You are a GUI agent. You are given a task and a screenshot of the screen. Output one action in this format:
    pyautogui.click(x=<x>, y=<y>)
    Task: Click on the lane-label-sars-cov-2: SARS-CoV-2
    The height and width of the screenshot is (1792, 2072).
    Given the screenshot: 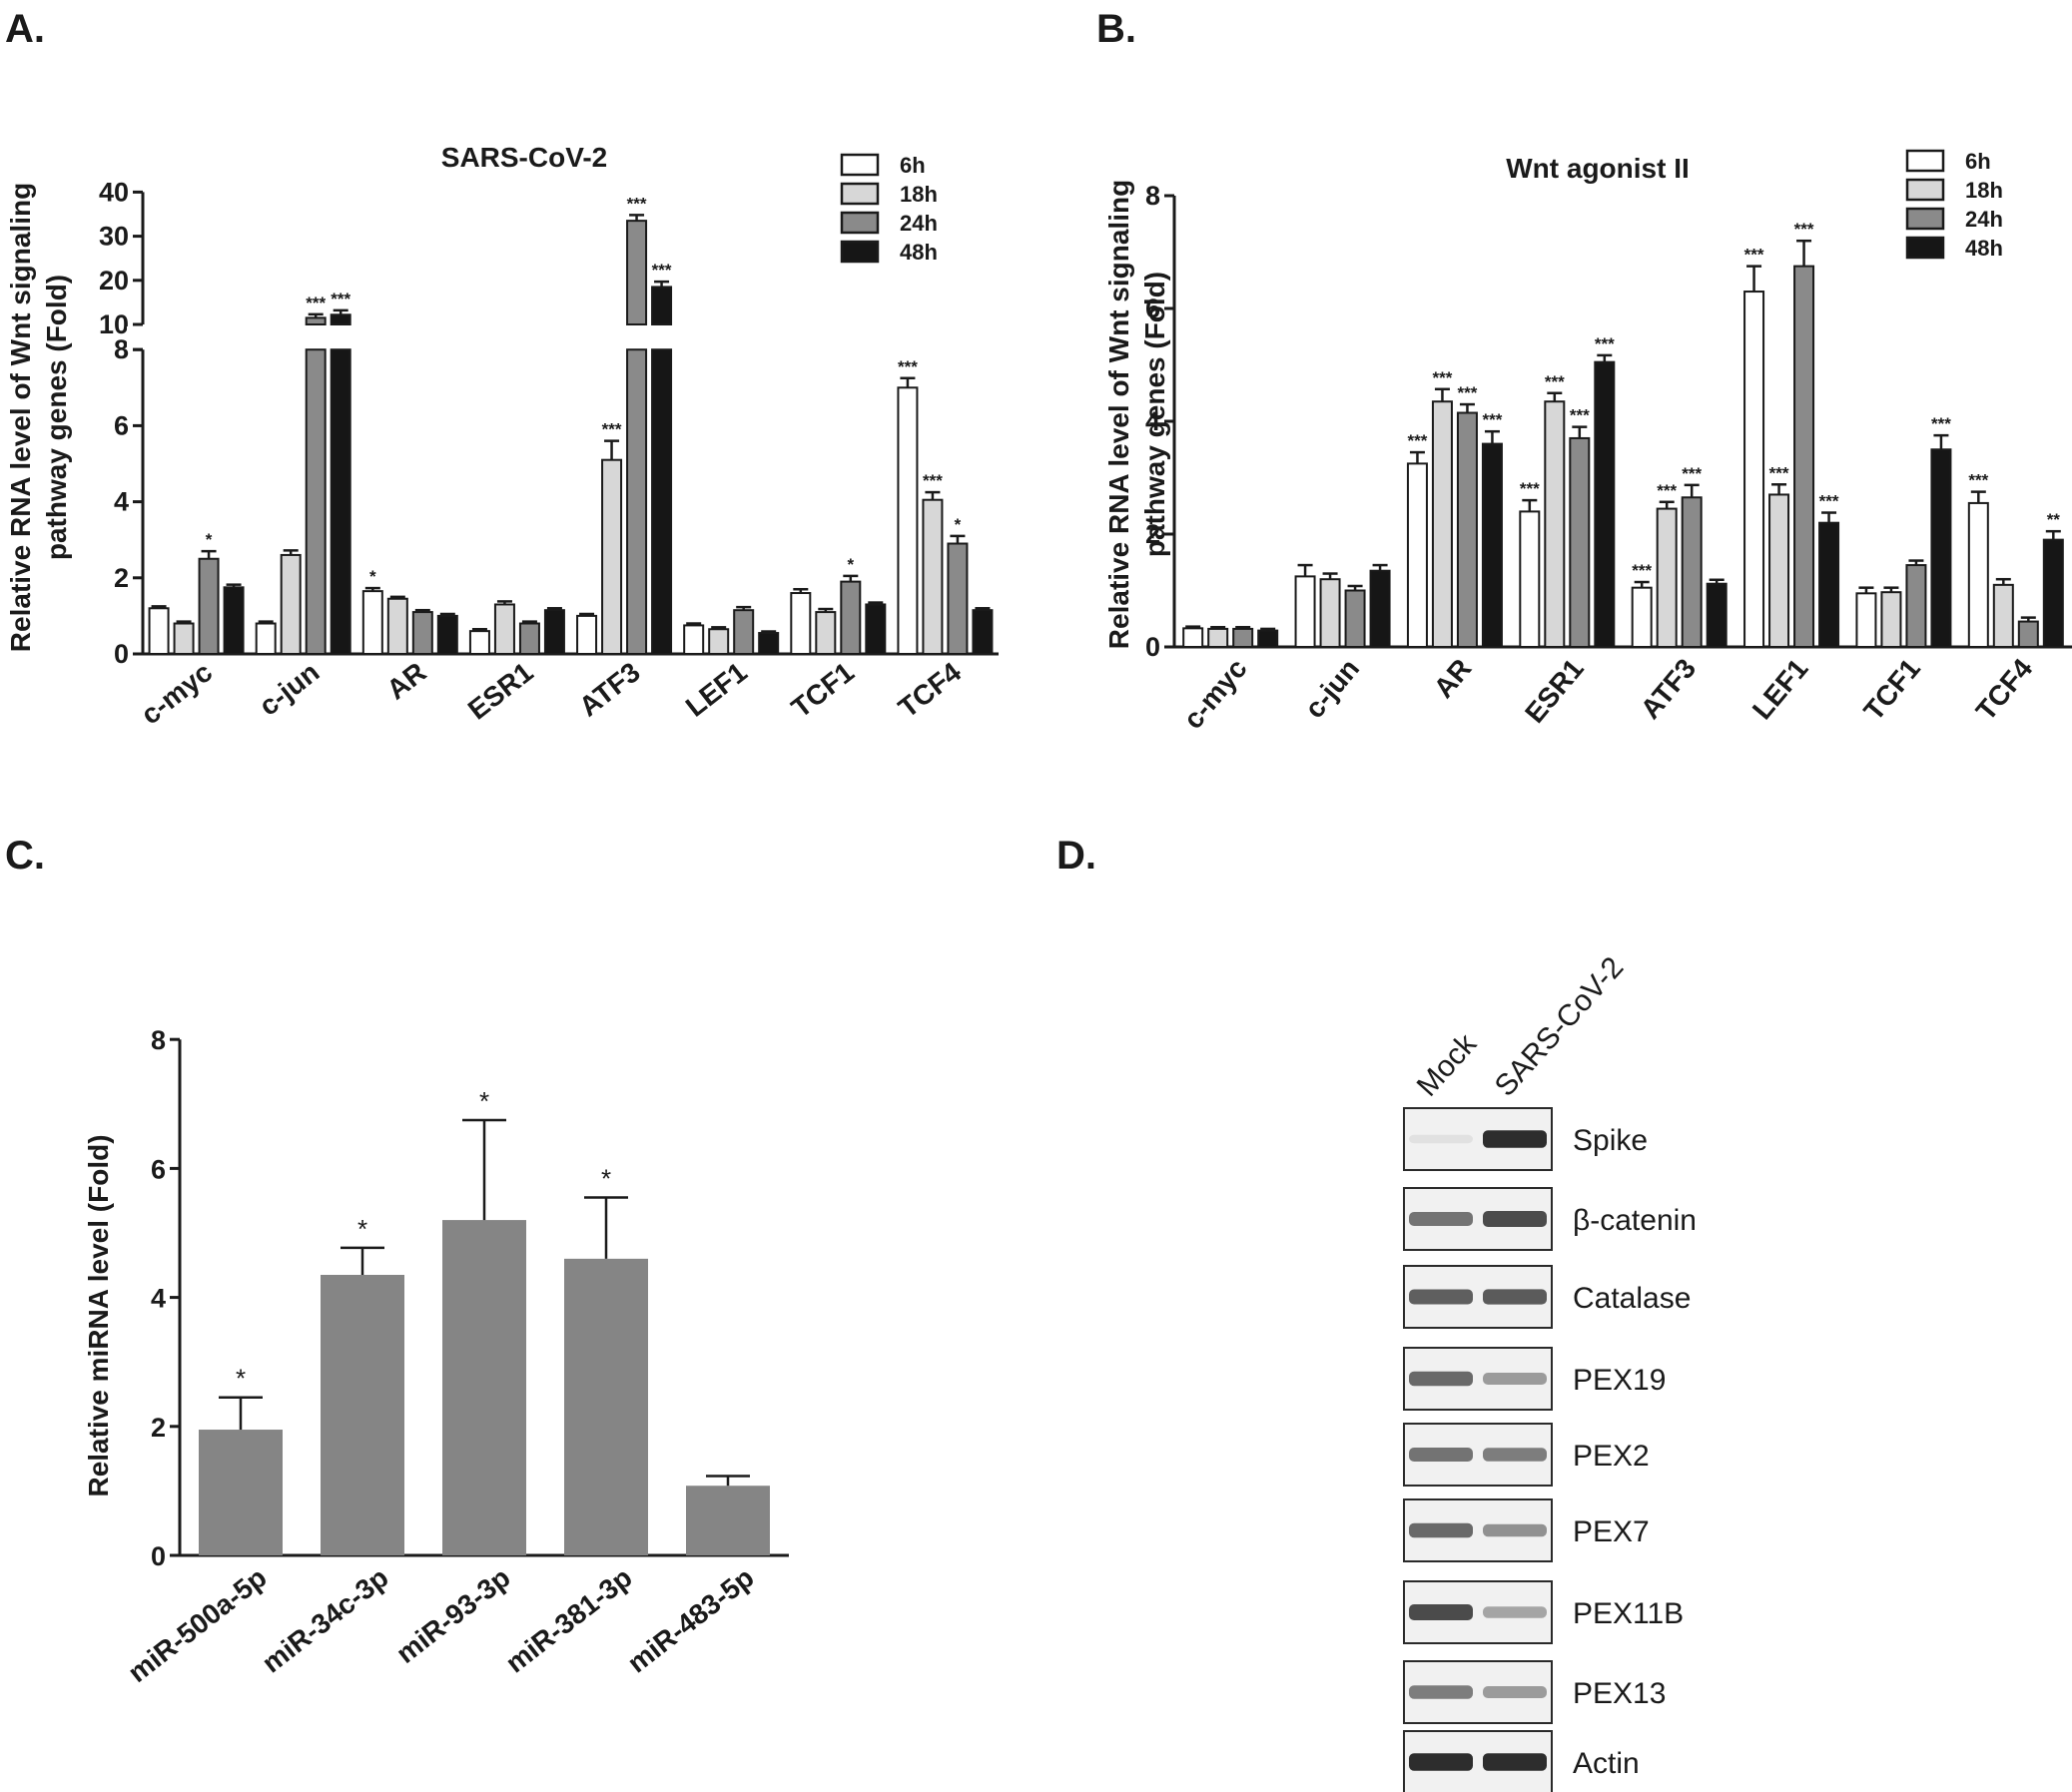 What is the action you would take?
    pyautogui.click(x=1560, y=1026)
    